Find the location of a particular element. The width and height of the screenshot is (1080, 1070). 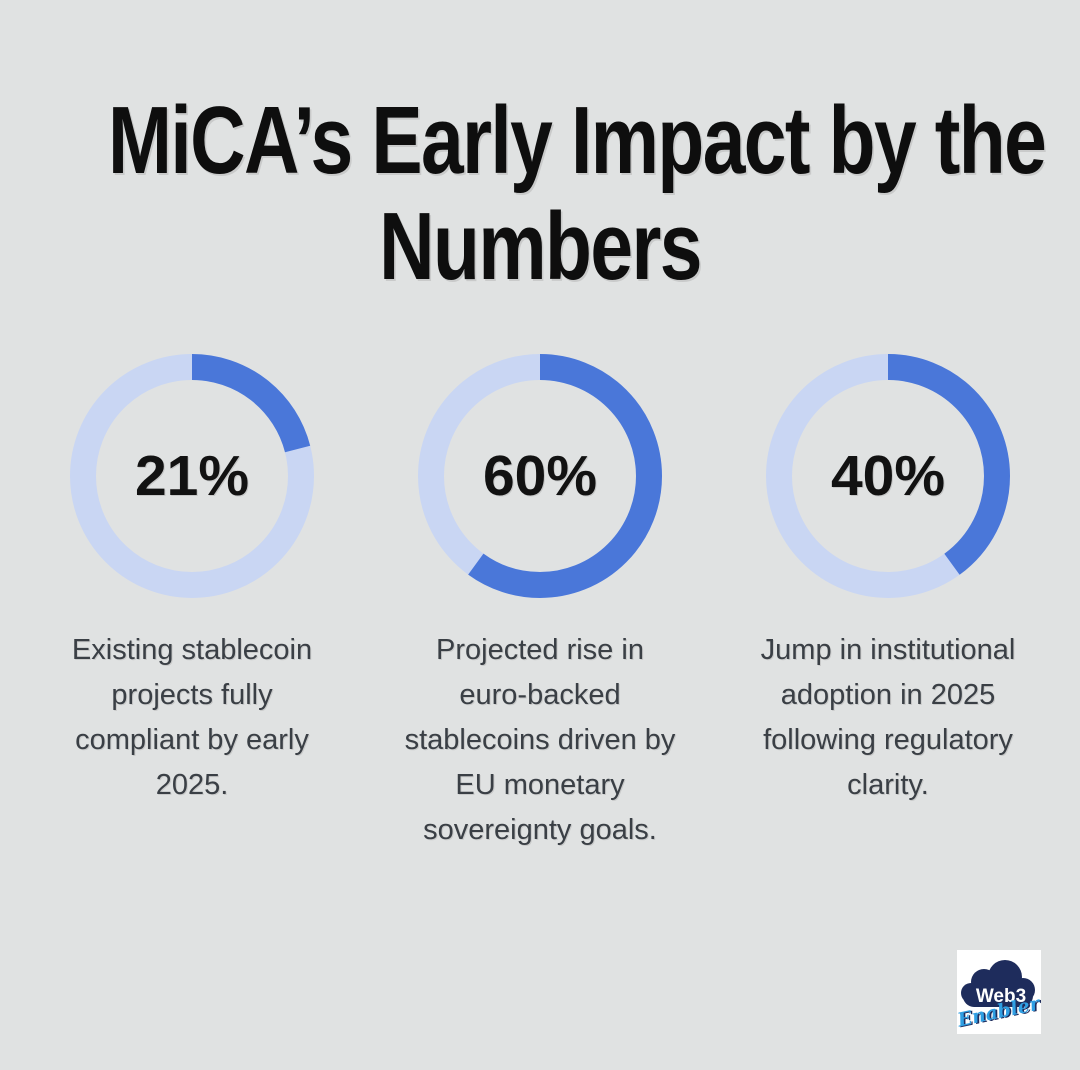

logo-primary-text: Web3 is located at coordinates (1001, 996).